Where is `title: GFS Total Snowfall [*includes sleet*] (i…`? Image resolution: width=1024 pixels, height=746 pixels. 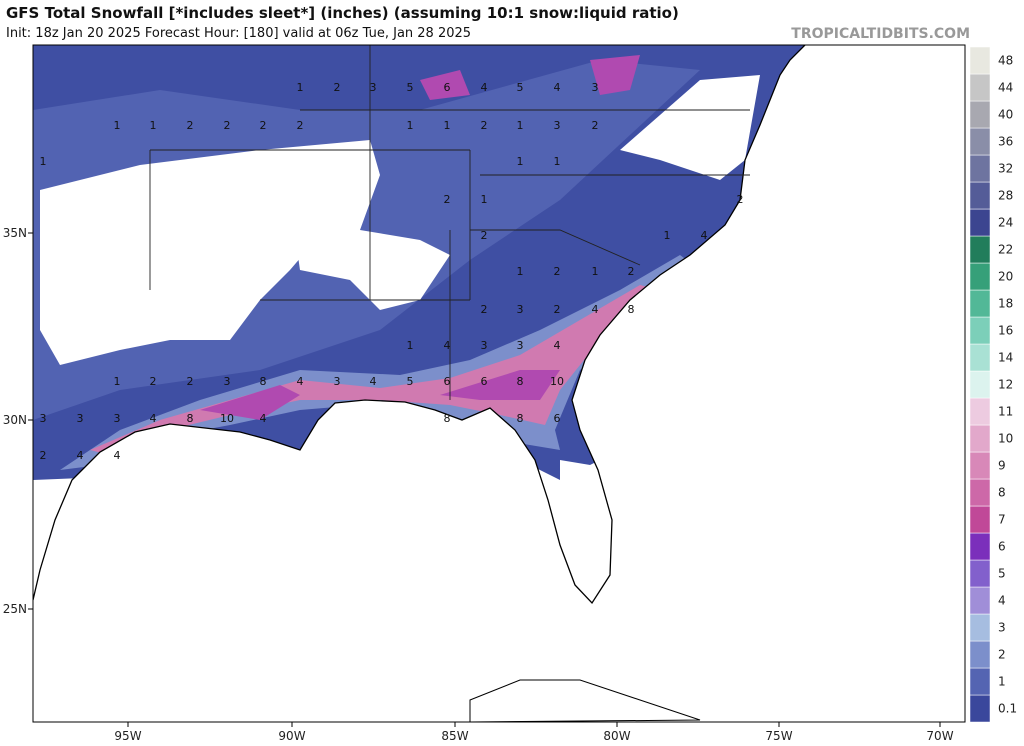
title: GFS Total Snowfall [*includes sleet*] (i… is located at coordinates (342, 13).